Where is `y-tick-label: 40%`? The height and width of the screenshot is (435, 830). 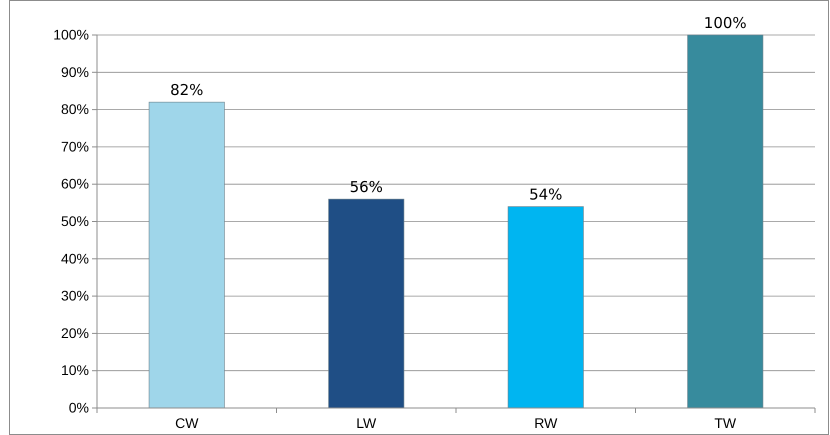
y-tick-label: 40% is located at coordinates (74, 258).